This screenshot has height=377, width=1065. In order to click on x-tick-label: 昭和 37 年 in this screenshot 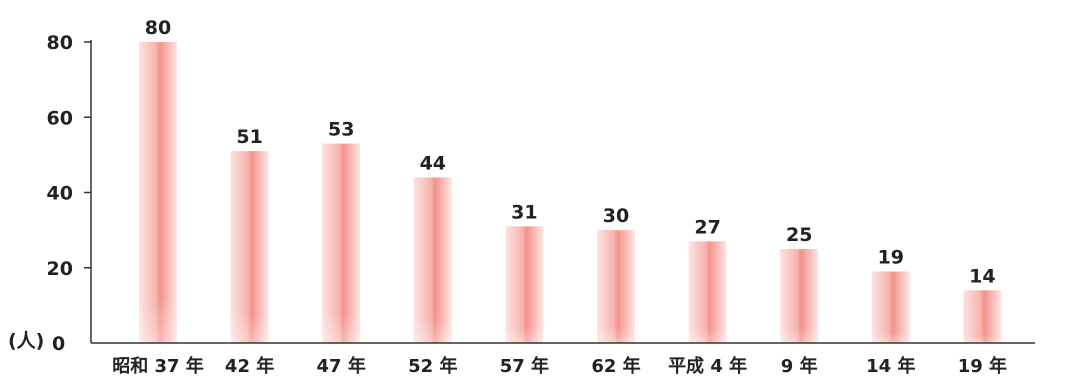, I will do `click(158, 366)`.